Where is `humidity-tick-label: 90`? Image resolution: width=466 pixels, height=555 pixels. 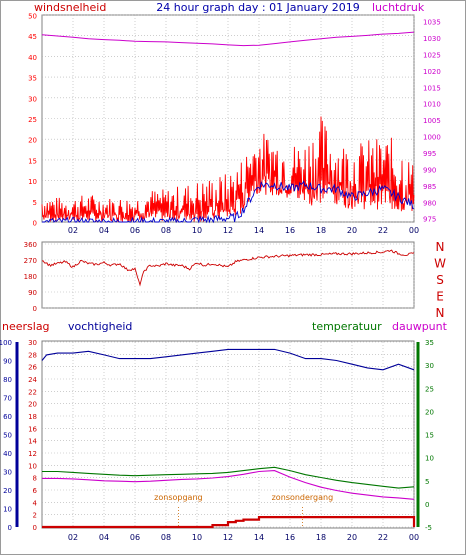 humidity-tick-label: 90 is located at coordinates (7, 362).